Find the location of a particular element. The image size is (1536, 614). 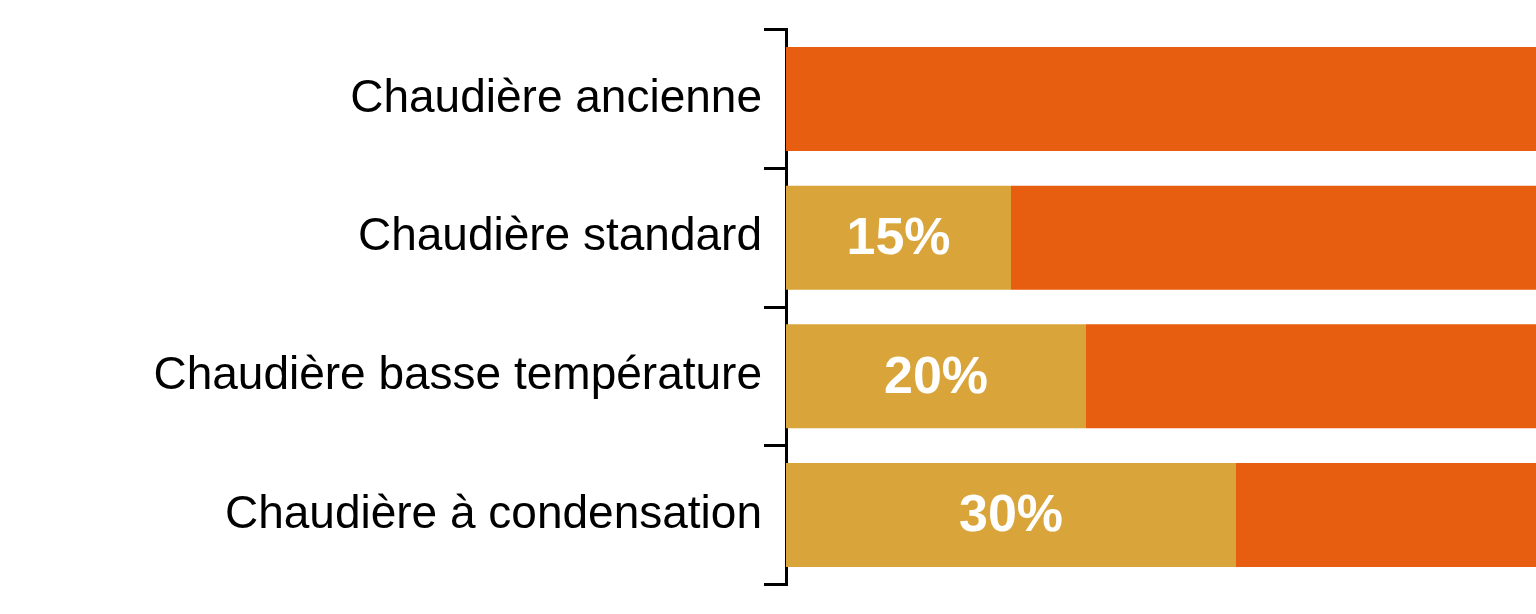

data-label: 30% is located at coordinates (1011, 513).